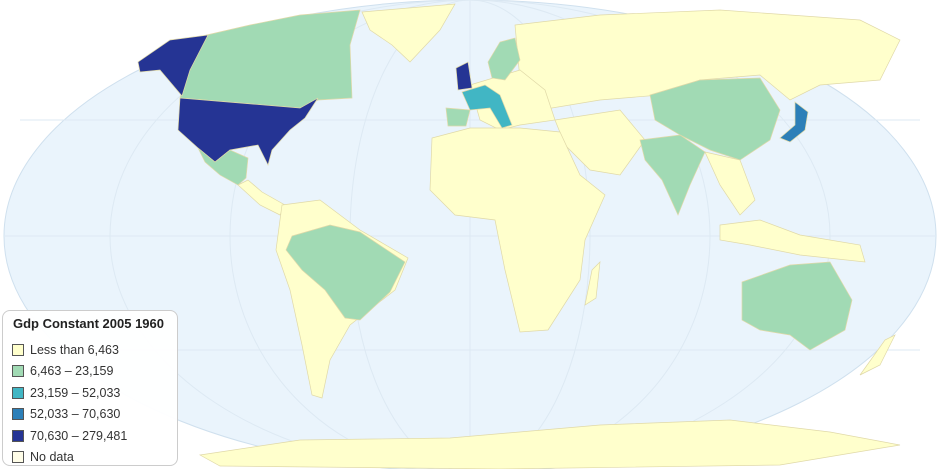 The image size is (940, 469). Describe the element at coordinates (90, 458) in the screenshot. I see `legend-item: No data` at that location.